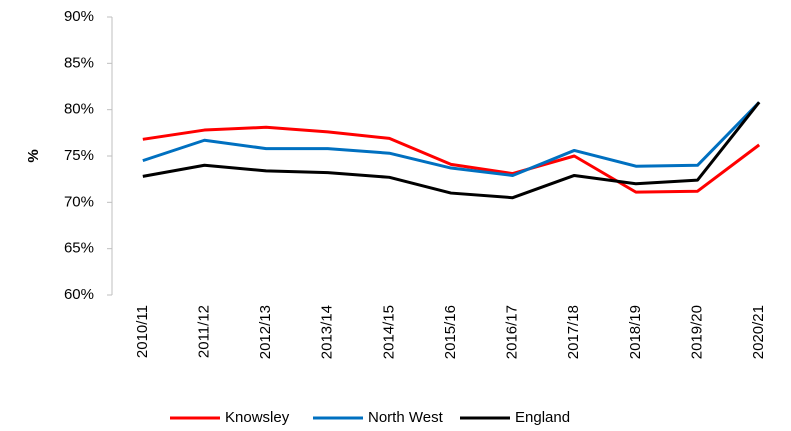 This screenshot has width=791, height=431. What do you see at coordinates (79, 109) in the screenshot?
I see `y-tick-label: 80%` at bounding box center [79, 109].